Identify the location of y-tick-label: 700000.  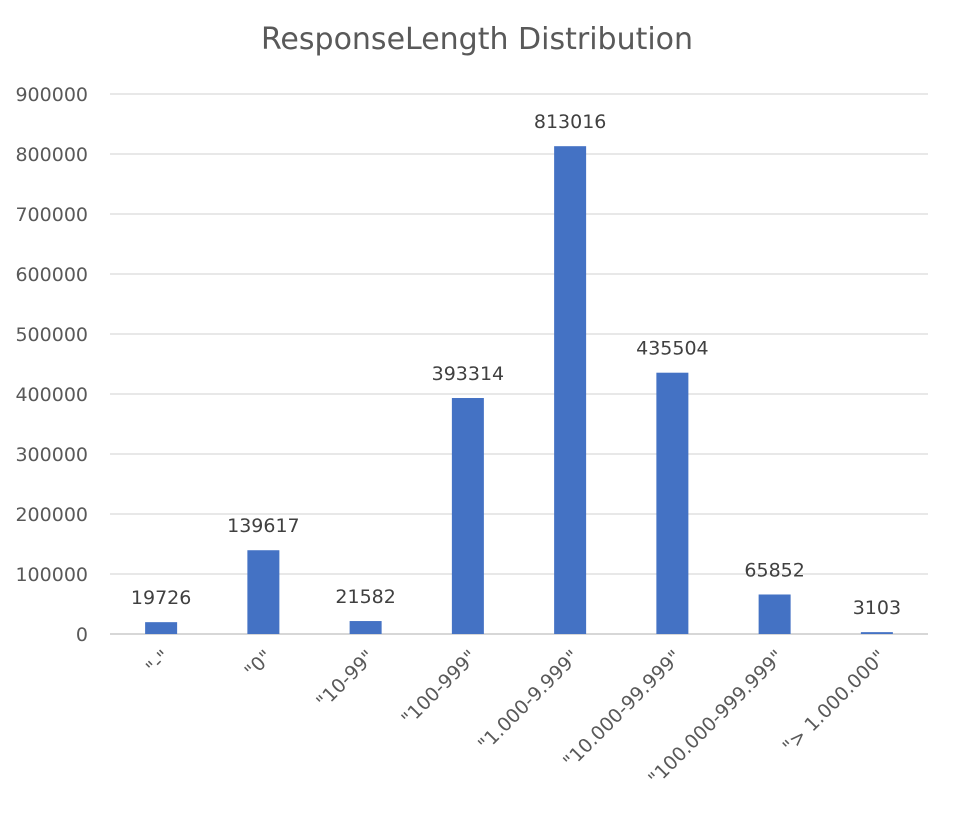
(51, 215).